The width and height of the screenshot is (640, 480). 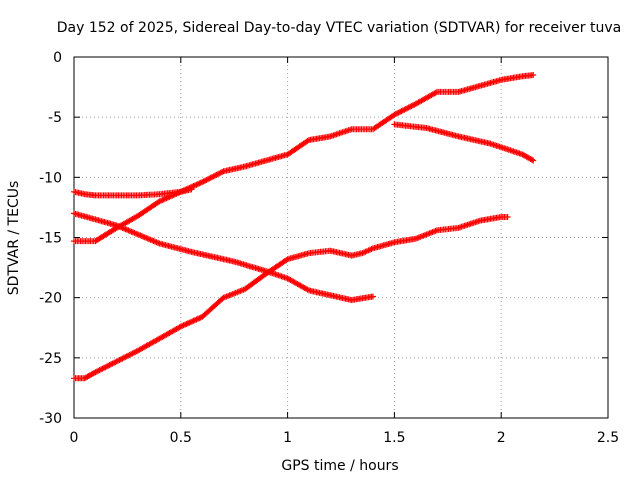 I want to click on x-axis-label: GPS time / hours, so click(x=339, y=466).